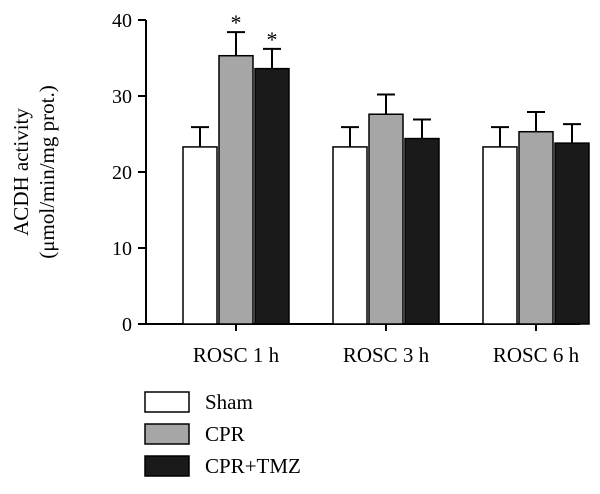 This screenshot has height=494, width=600. I want to click on x-tick-label: ROSC 1 h, so click(236, 355).